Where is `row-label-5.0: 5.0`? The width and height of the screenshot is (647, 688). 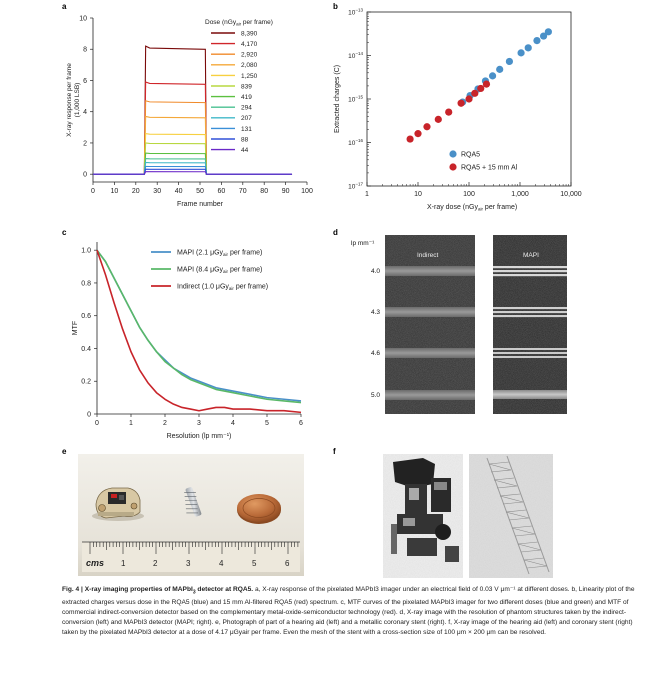 row-label-5.0: 5.0 is located at coordinates (376, 395).